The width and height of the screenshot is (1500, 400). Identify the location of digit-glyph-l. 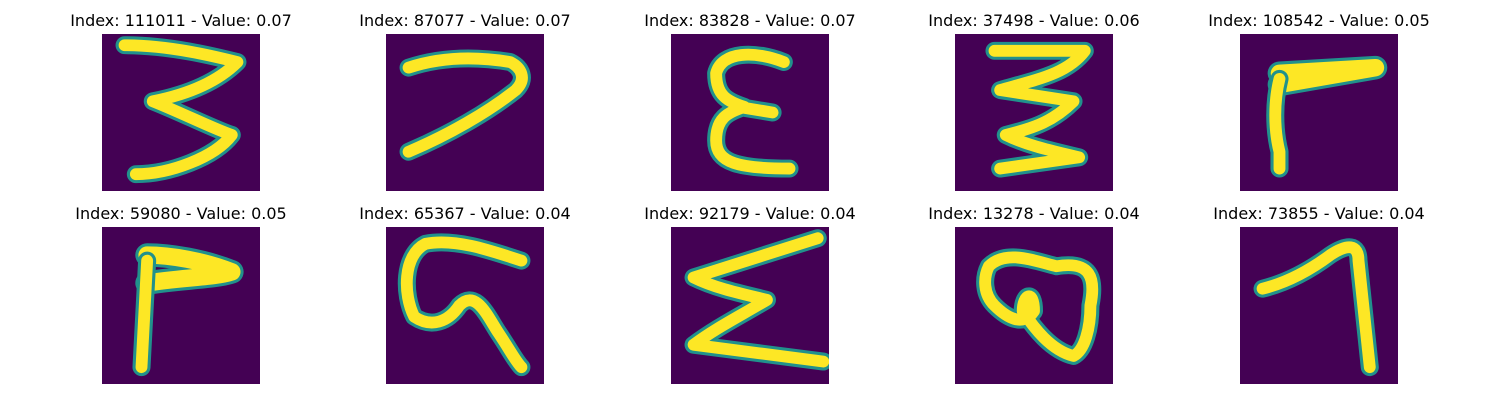
(181, 305).